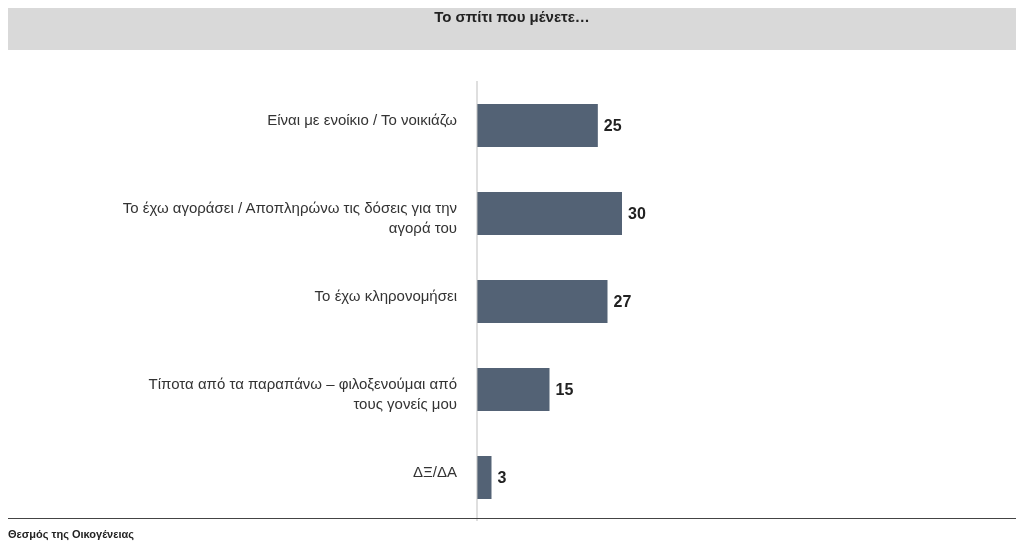  I want to click on data-label: 3, so click(502, 478).